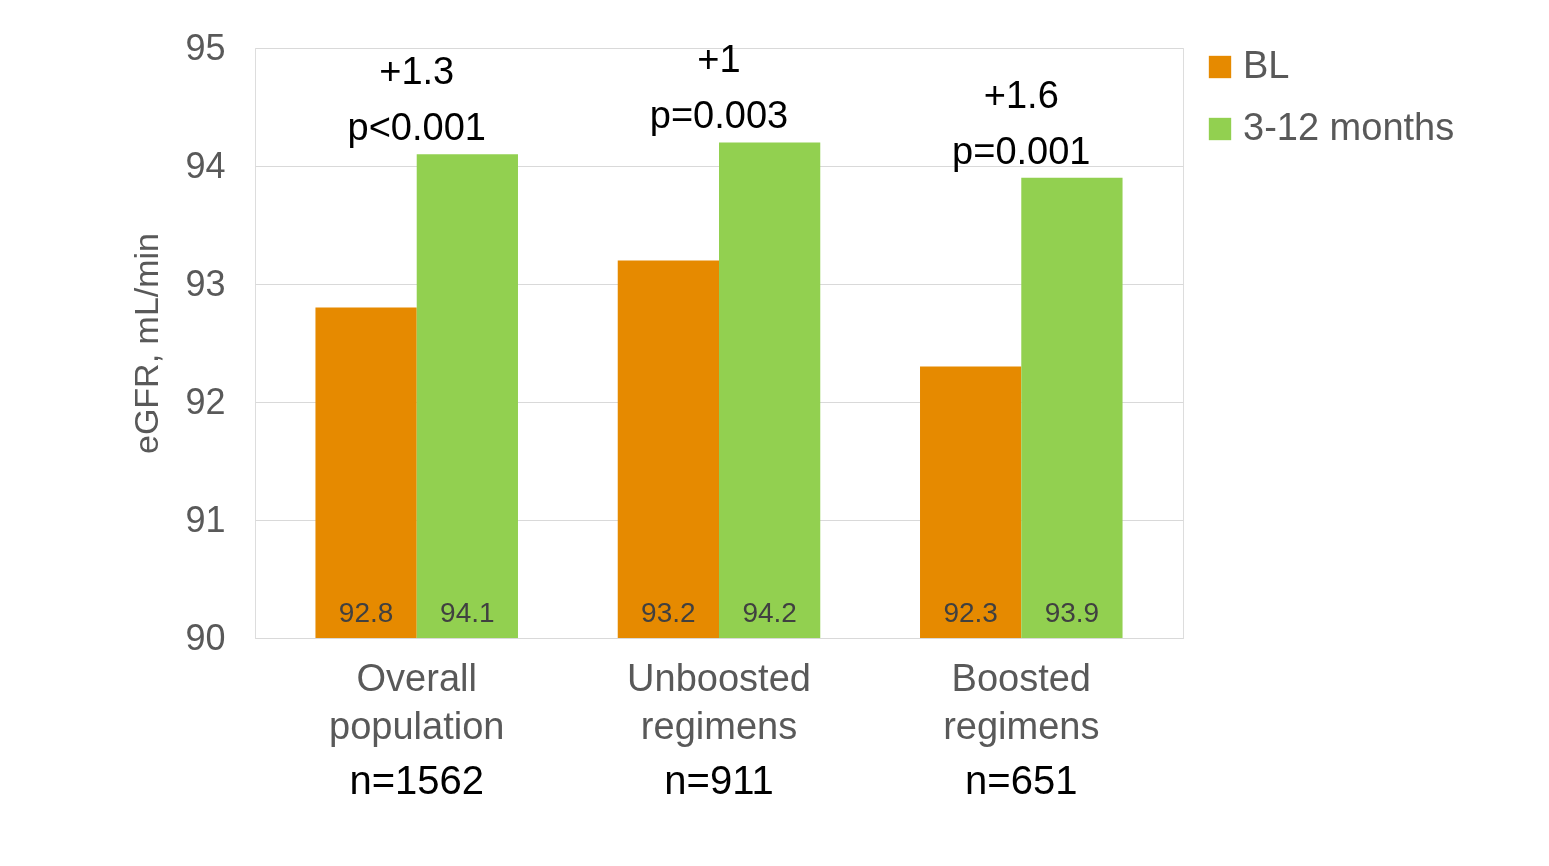 The height and width of the screenshot is (866, 1549). What do you see at coordinates (205, 165) in the screenshot?
I see `y-tick-label: 94` at bounding box center [205, 165].